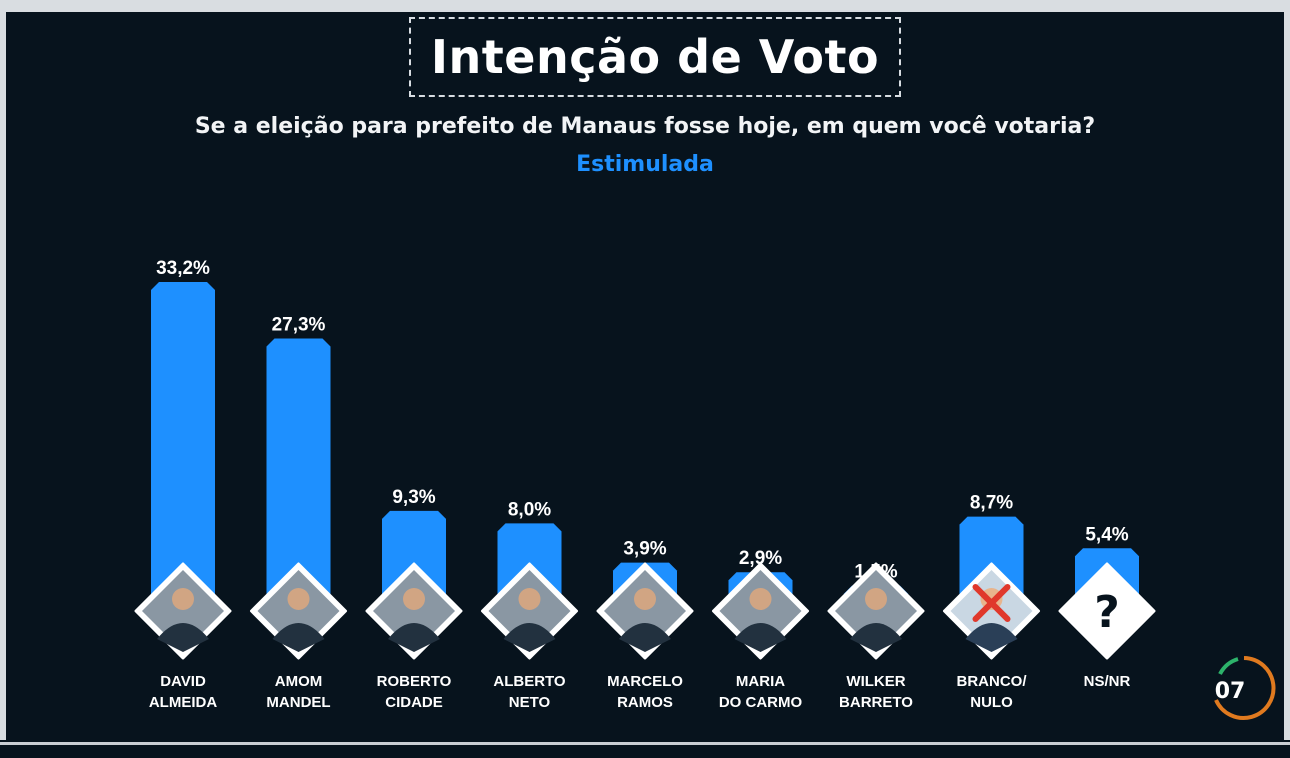  Describe the element at coordinates (645, 164) in the screenshot. I see `poll-type-label: Estimulada` at that location.